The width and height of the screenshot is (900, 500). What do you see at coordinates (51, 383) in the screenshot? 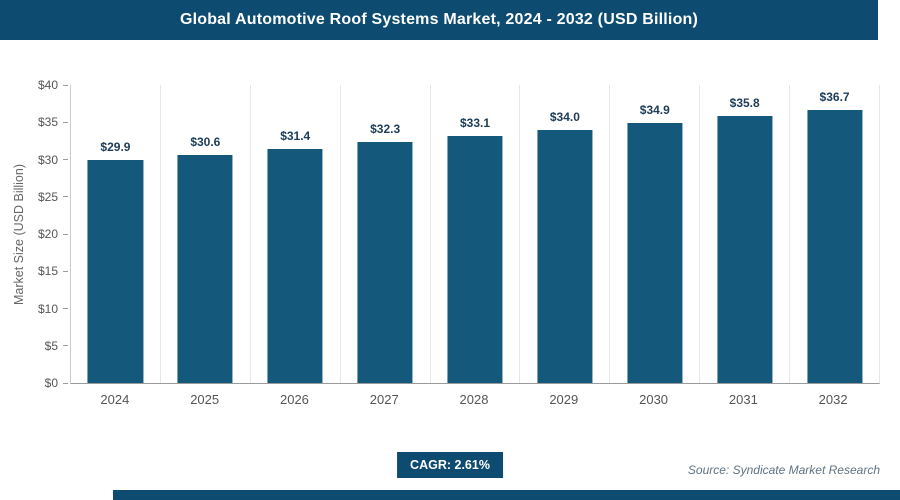
I see `y-tick-label: $0` at bounding box center [51, 383].